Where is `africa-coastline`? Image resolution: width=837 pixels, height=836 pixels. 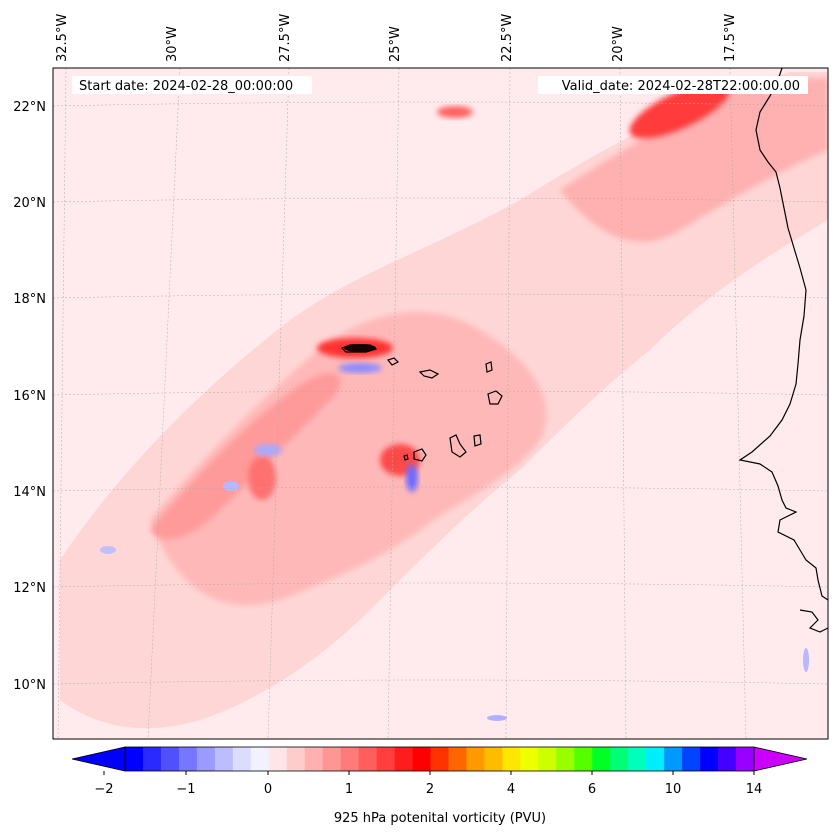
africa-coastline is located at coordinates (783, 334).